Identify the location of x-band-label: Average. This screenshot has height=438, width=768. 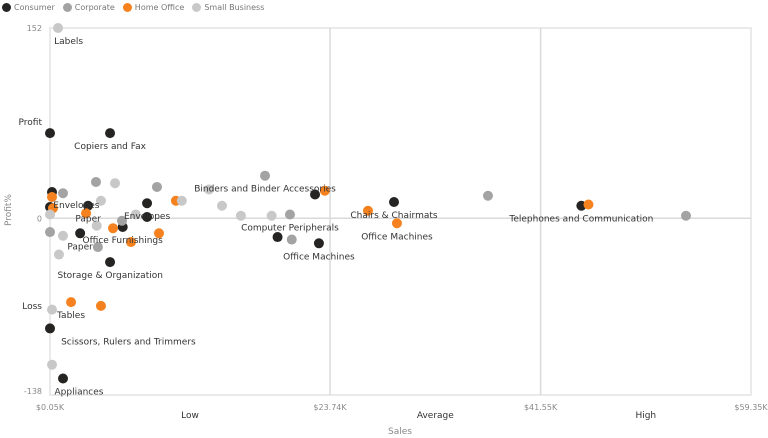
(435, 416).